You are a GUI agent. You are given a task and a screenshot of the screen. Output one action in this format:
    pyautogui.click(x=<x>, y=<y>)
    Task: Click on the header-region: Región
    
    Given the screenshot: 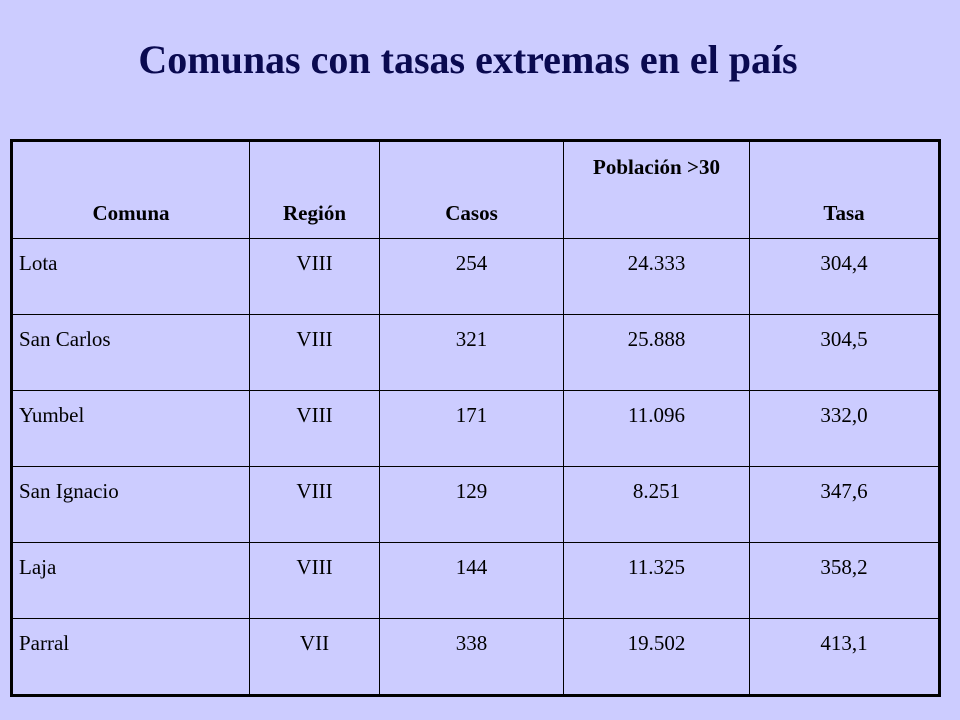 What is the action you would take?
    pyautogui.click(x=314, y=189)
    